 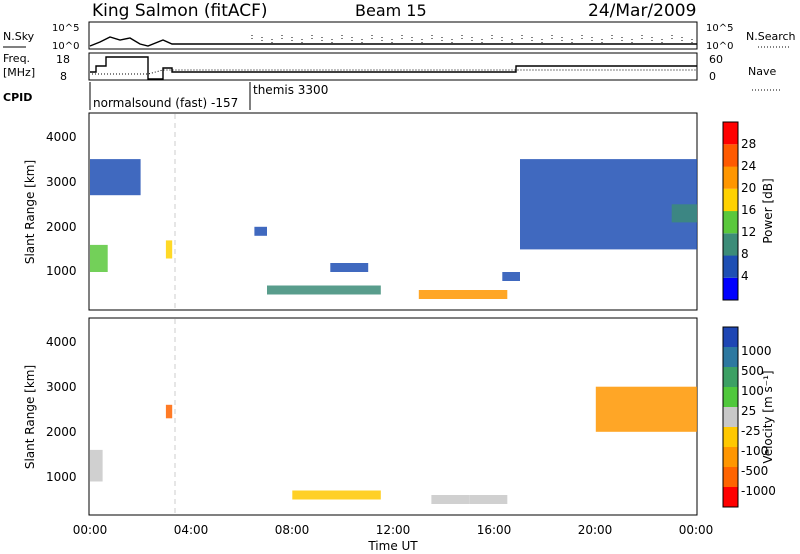 I want to click on noise-left-label: N.Sky, so click(x=19, y=36).